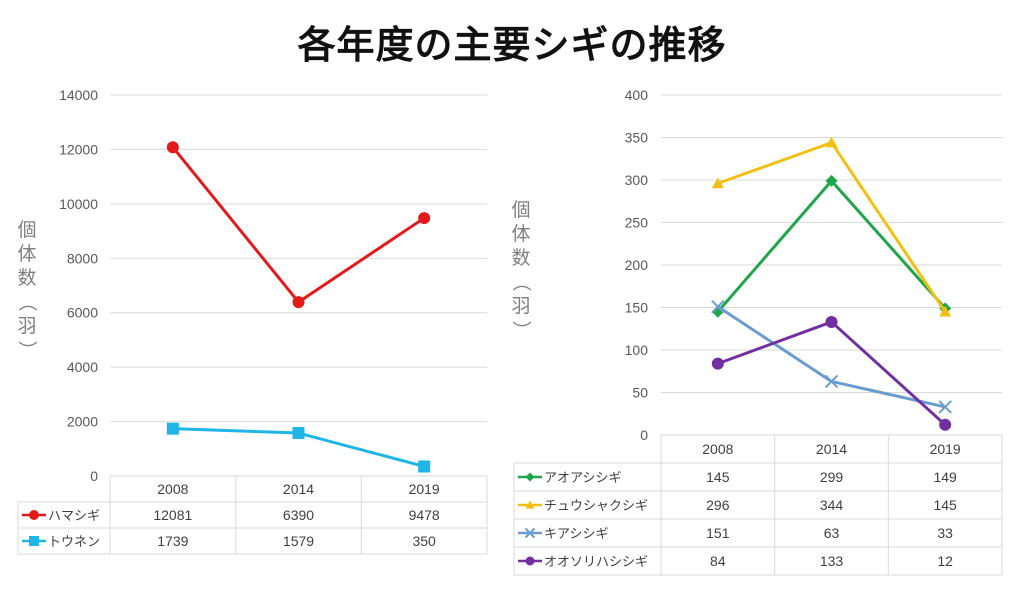 Image resolution: width=1024 pixels, height=591 pixels. I want to click on y-tick-label: 200, so click(637, 265).